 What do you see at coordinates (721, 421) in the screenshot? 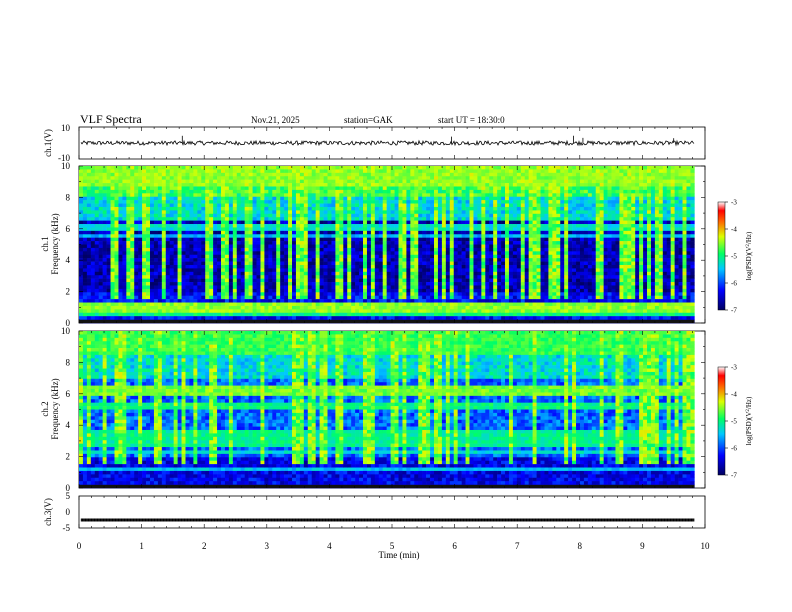
I see `ch2-colorbar-scale` at bounding box center [721, 421].